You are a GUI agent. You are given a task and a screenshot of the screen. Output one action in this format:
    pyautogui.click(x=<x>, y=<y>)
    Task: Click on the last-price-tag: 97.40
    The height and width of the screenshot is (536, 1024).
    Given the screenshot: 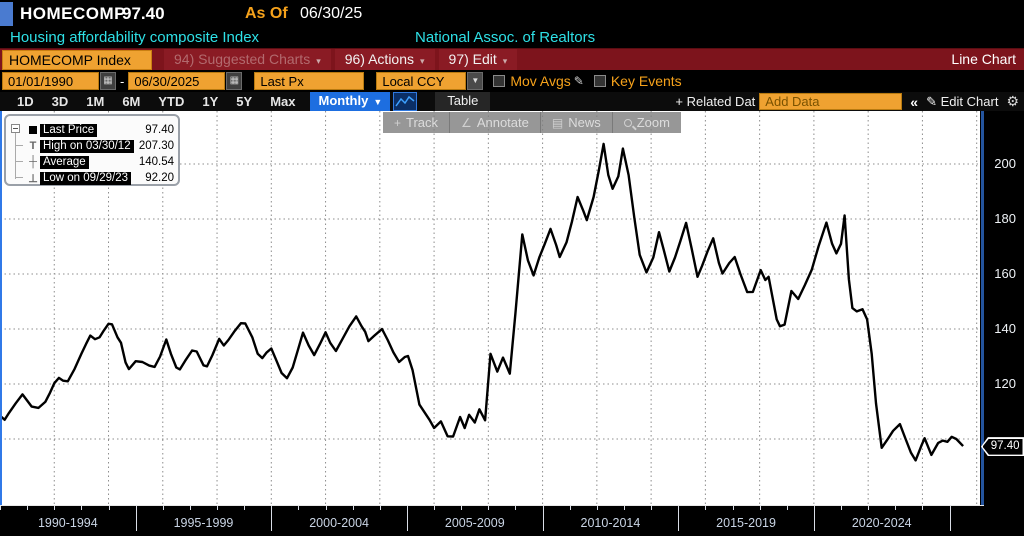 What is the action you would take?
    pyautogui.click(x=1002, y=447)
    